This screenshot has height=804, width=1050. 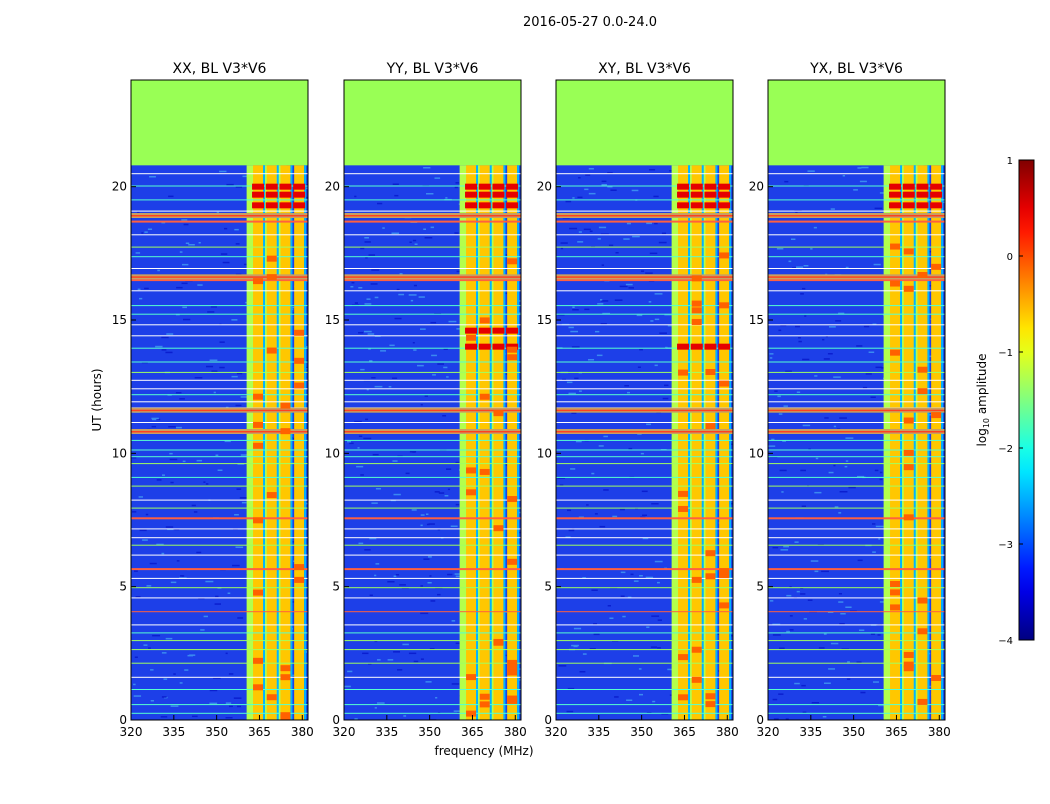 I want to click on y-tick-label: 10, so click(x=332, y=453).